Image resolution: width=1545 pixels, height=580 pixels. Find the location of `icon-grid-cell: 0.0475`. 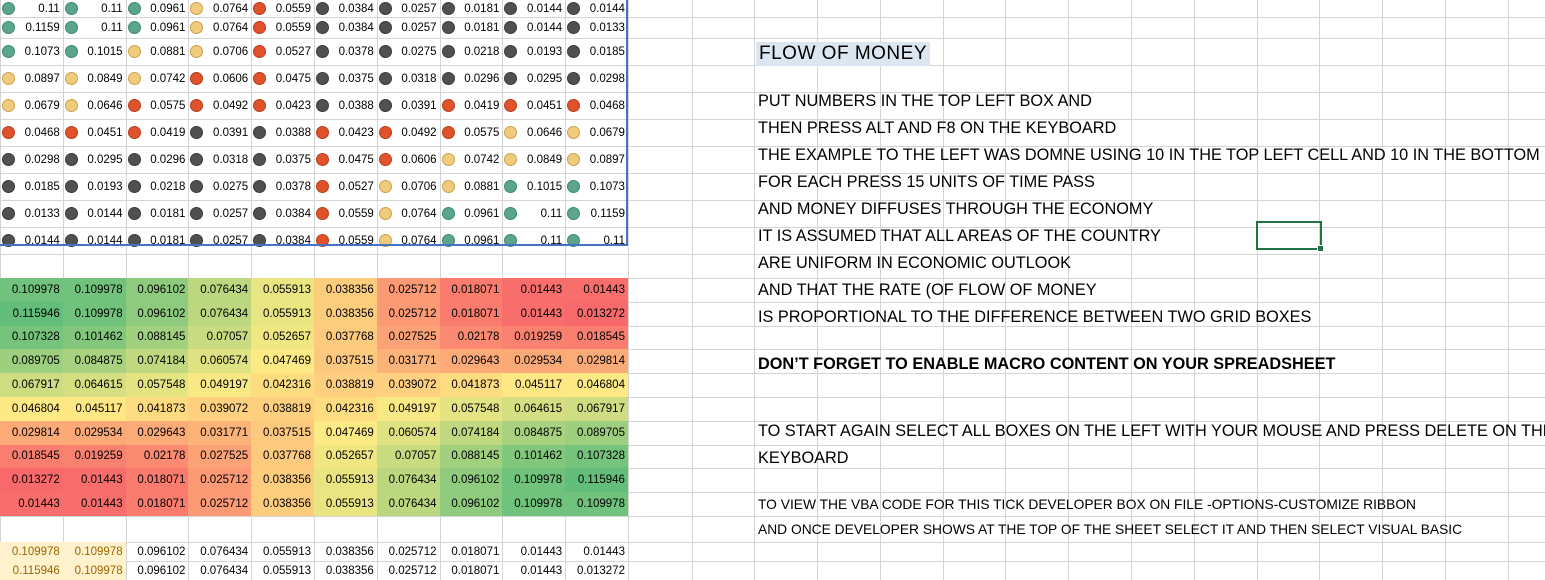

icon-grid-cell: 0.0475 is located at coordinates (345, 159).